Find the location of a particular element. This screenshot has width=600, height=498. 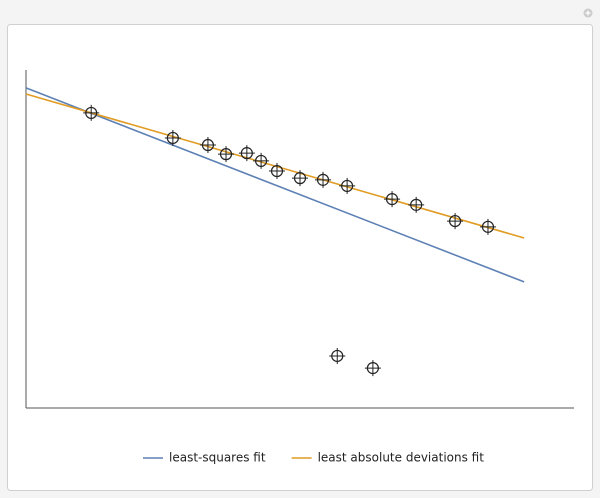

legend-label: least absolute deviations fit is located at coordinates (401, 458).